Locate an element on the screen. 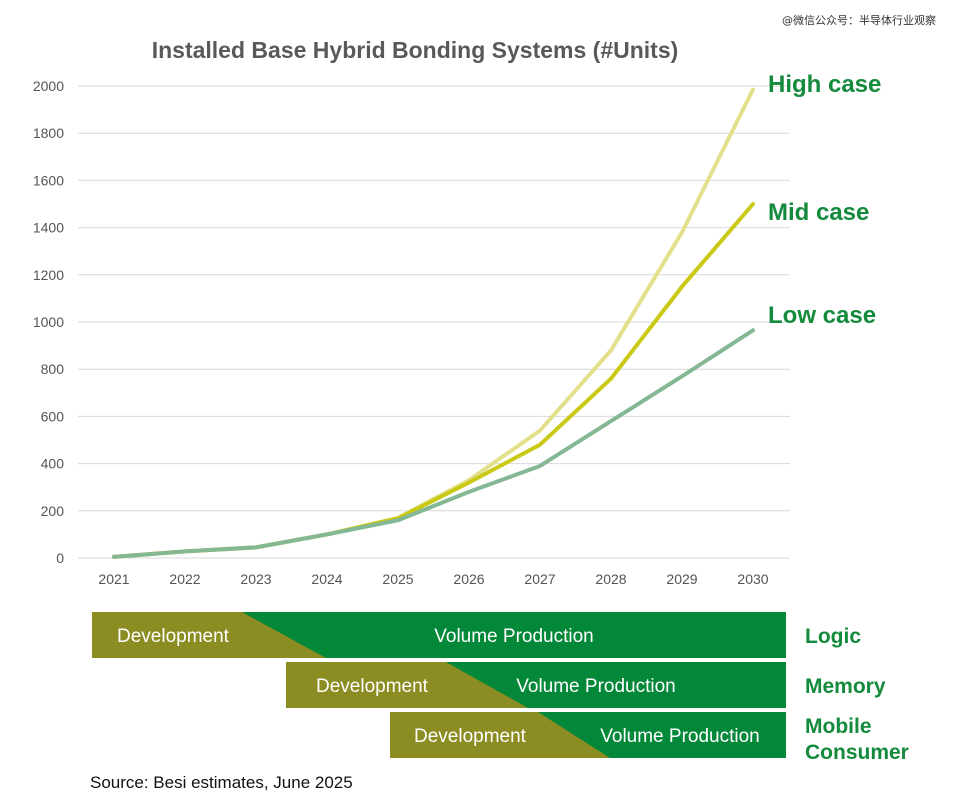 The width and height of the screenshot is (954, 798). y-axis: 0 200 400 600 800 1000 1200 1400 1600 1800 2000 is located at coordinates (48, 322).